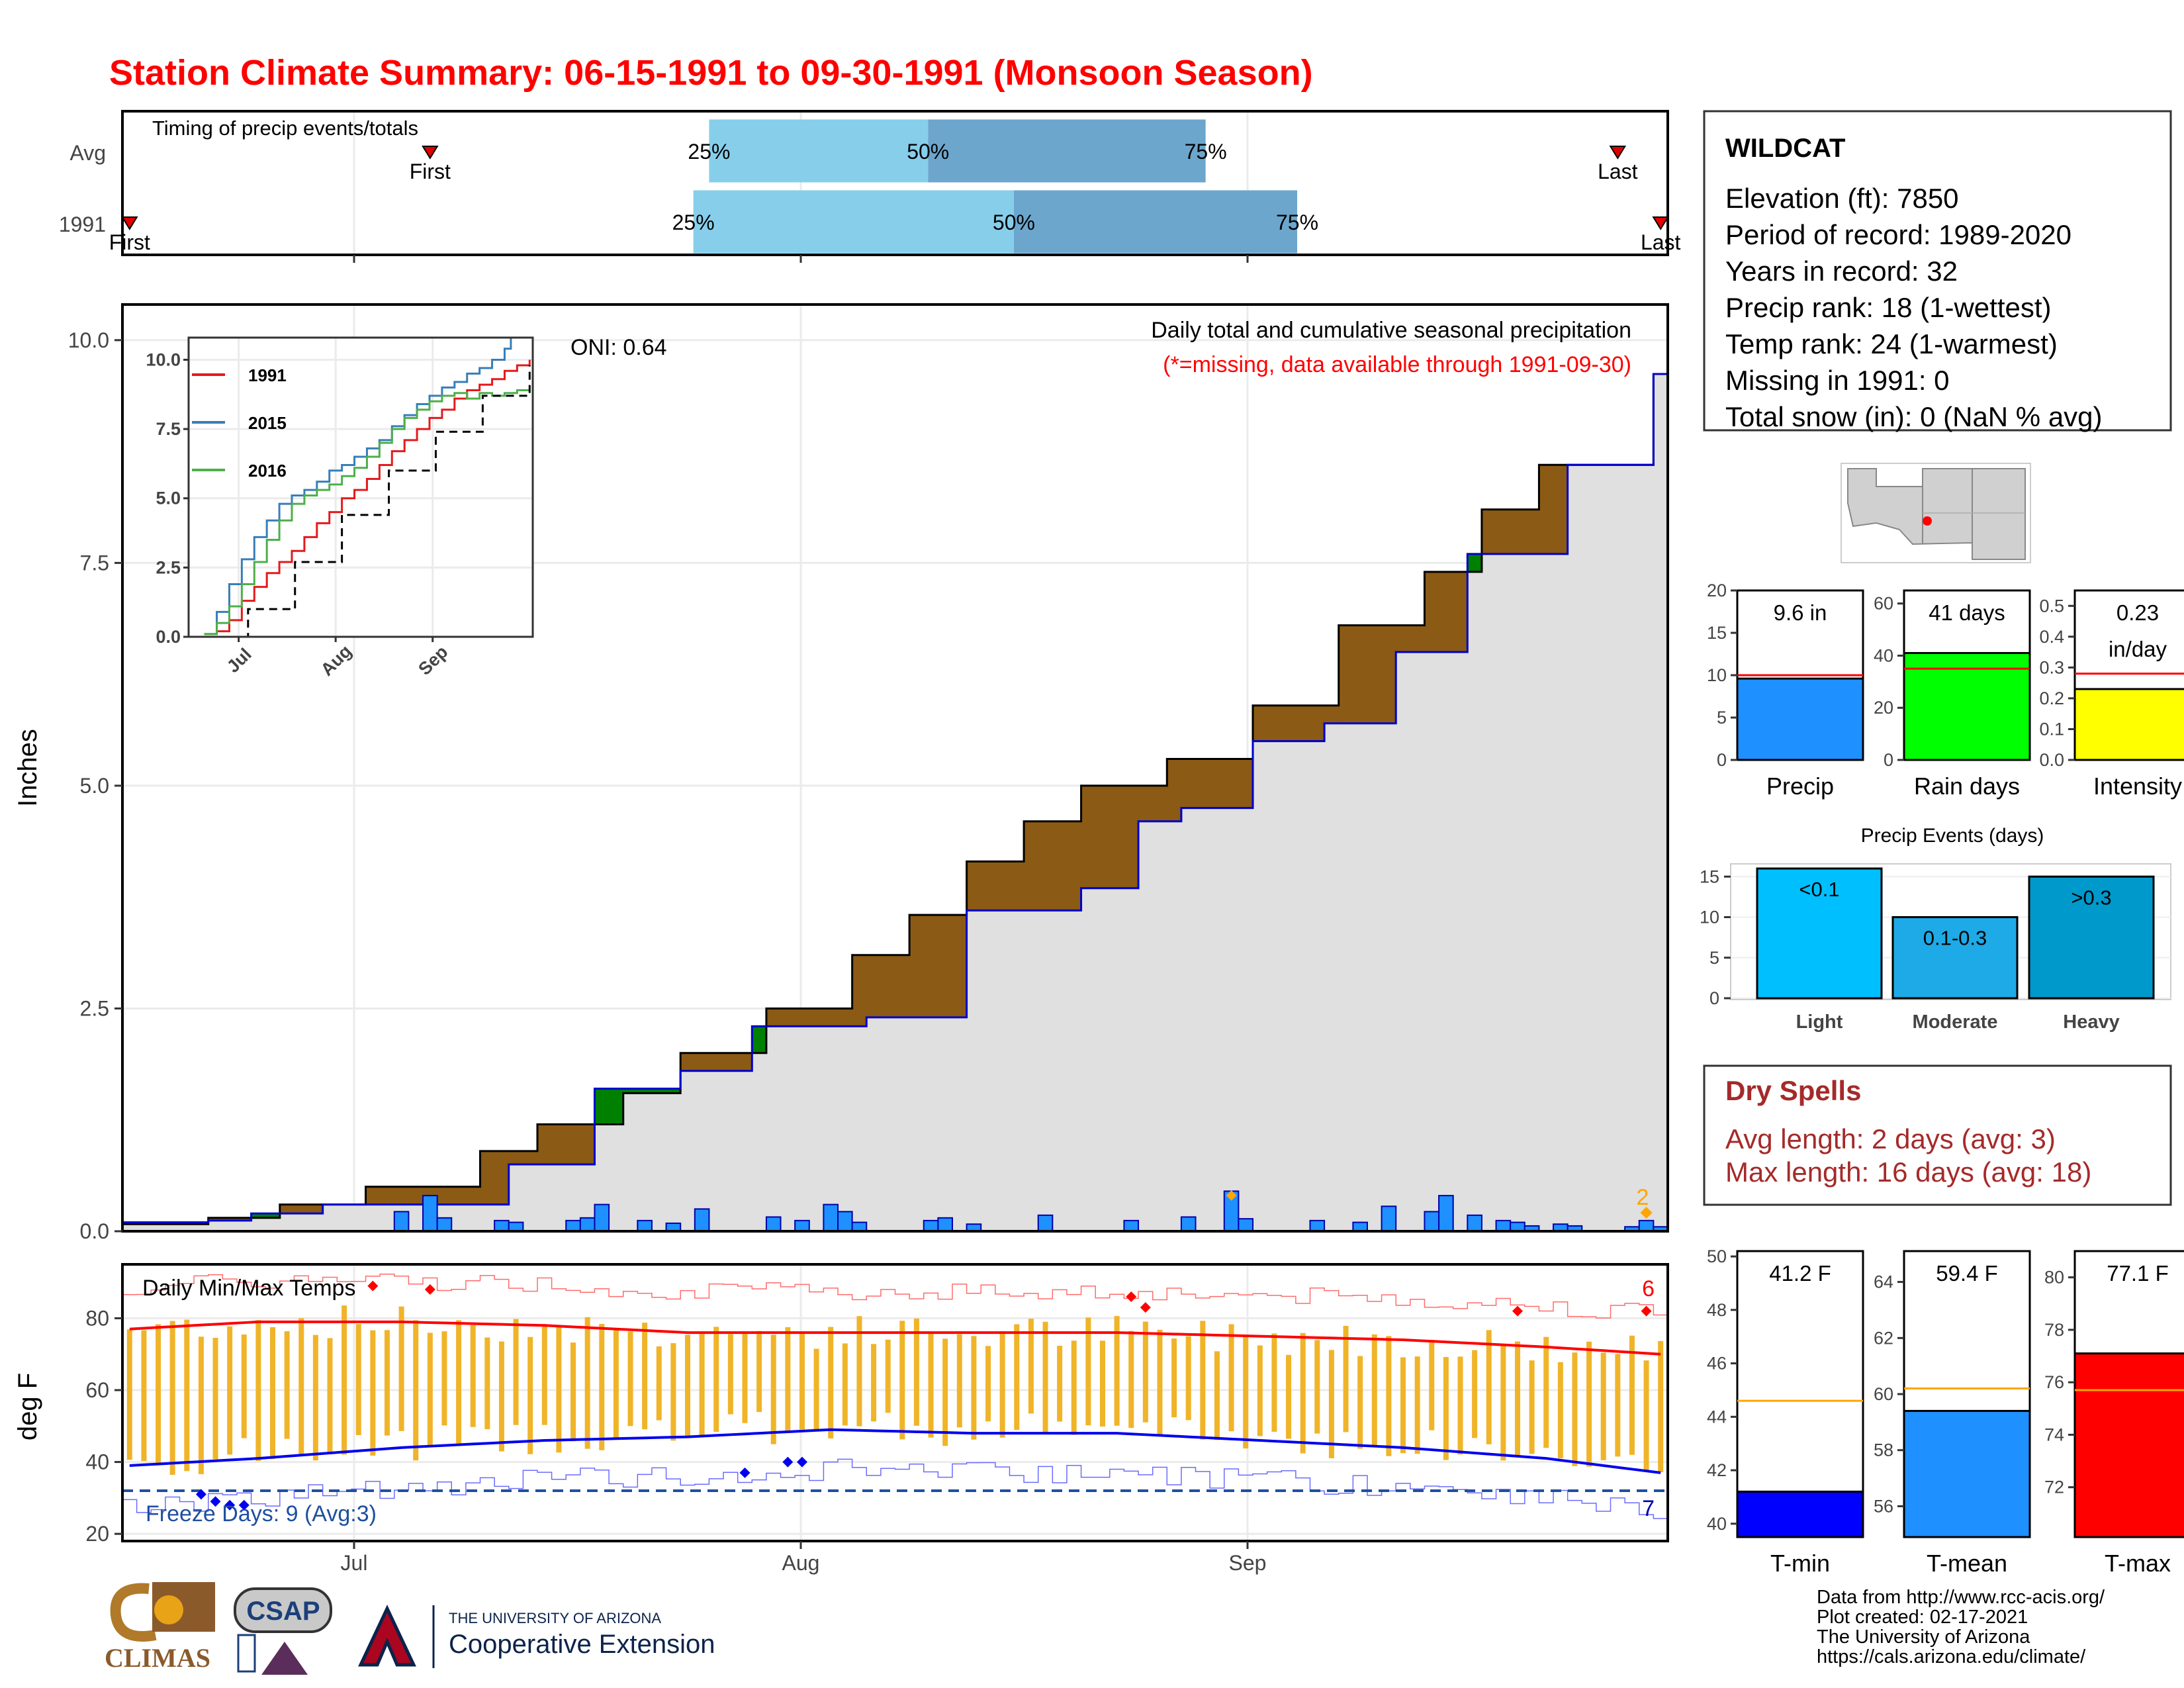  Describe the element at coordinates (1661, 242) in the screenshot. I see `timing-last-label: Last` at that location.